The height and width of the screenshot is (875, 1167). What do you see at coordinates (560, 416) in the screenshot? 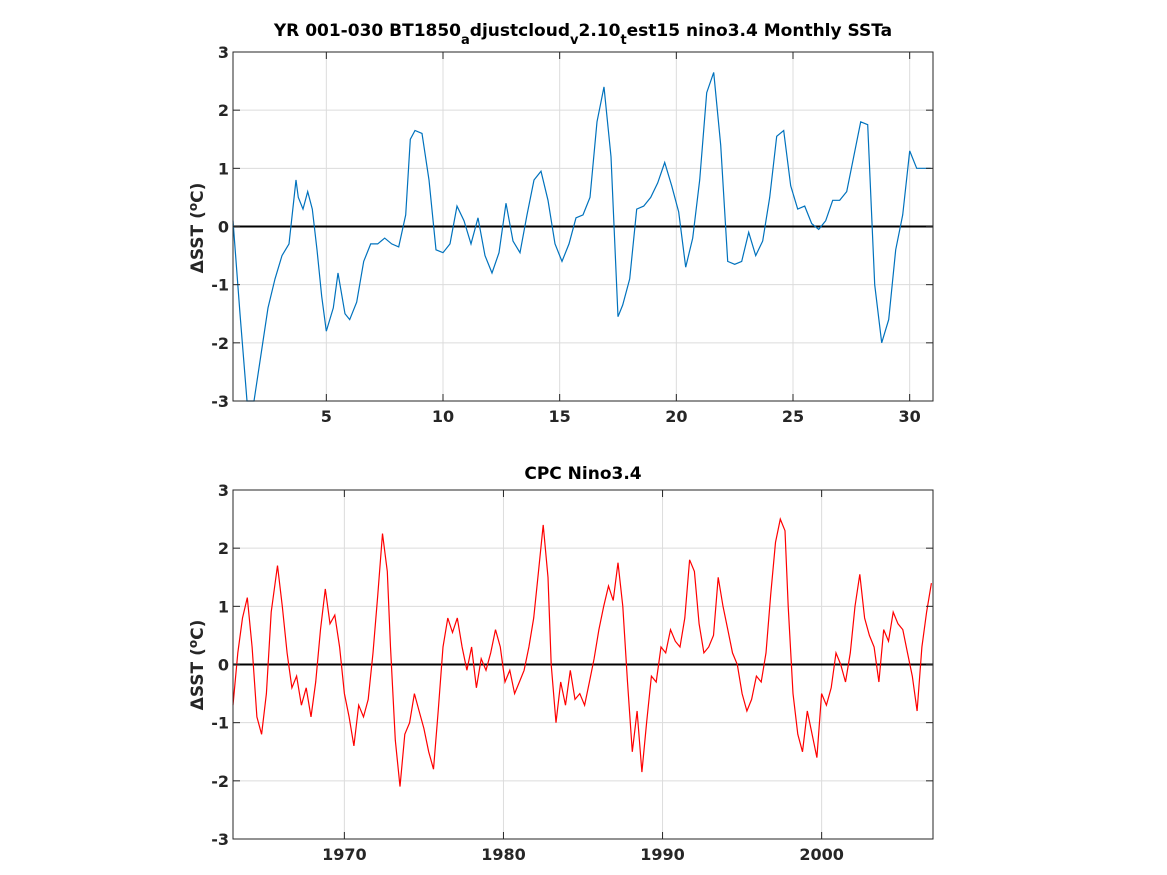
I see `x-tick-label: 15` at bounding box center [560, 416].